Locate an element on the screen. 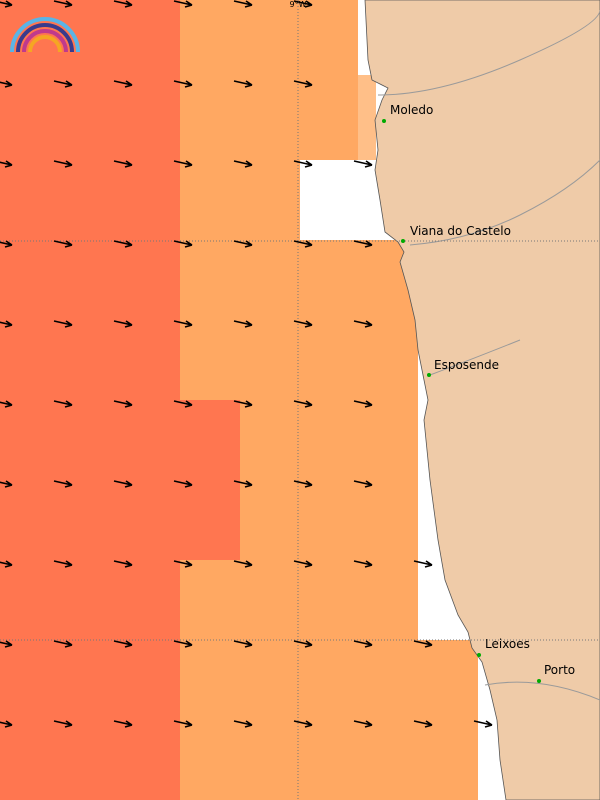 This screenshot has height=800, width=600. wave-zone-low is located at coordinates (367, 117).